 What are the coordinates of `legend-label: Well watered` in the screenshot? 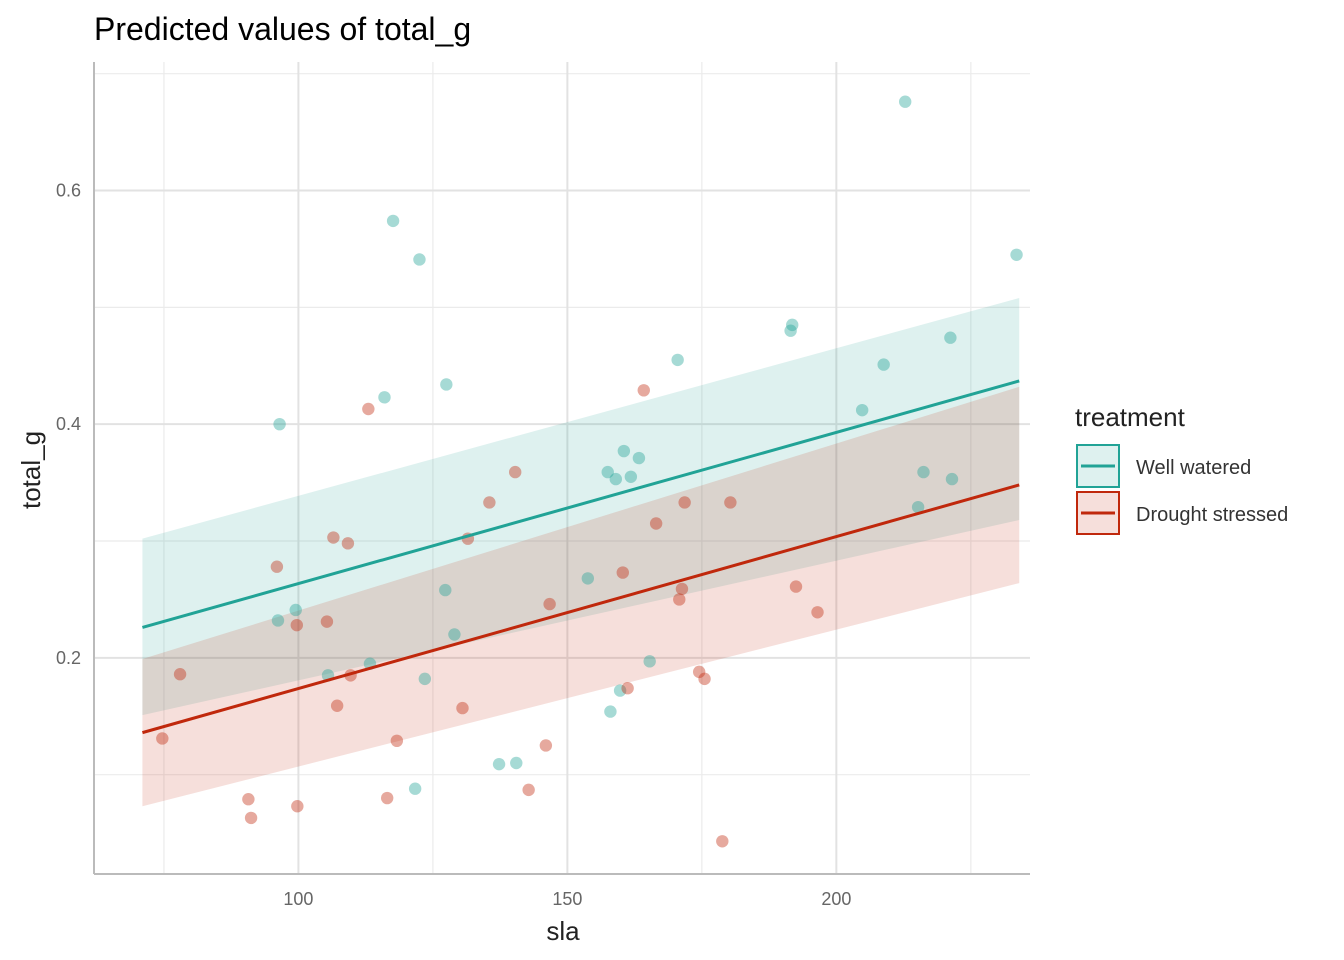 It's located at (1193, 468).